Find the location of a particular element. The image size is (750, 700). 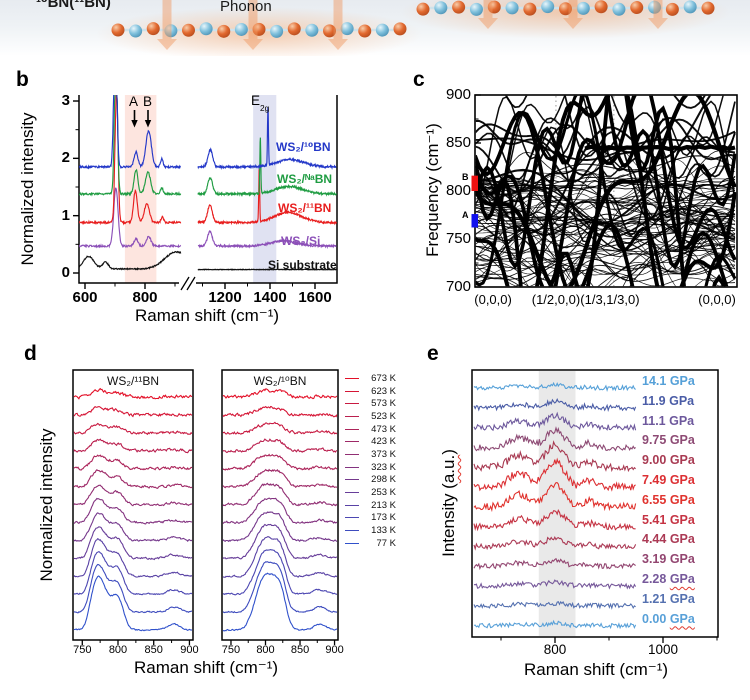

b-x-axis-label: Raman shift (cm⁻¹) is located at coordinates (207, 315).